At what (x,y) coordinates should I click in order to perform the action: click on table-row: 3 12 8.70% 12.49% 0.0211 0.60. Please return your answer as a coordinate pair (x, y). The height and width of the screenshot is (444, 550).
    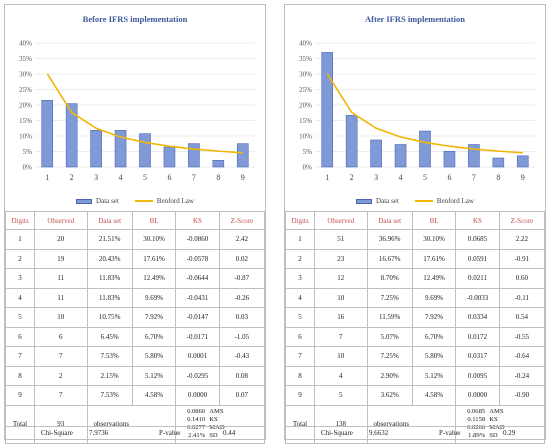
    Looking at the image, I should click on (415, 278).